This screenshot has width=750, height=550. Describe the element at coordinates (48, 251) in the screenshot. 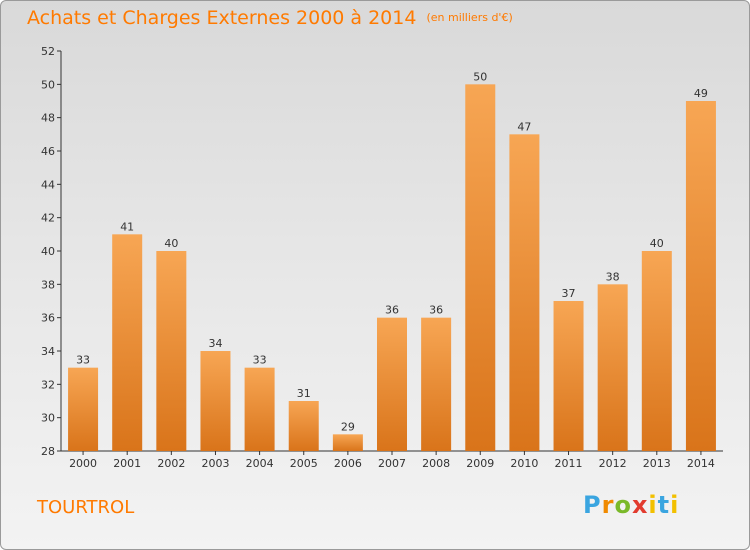

I see `y-tick-label: 40` at that location.